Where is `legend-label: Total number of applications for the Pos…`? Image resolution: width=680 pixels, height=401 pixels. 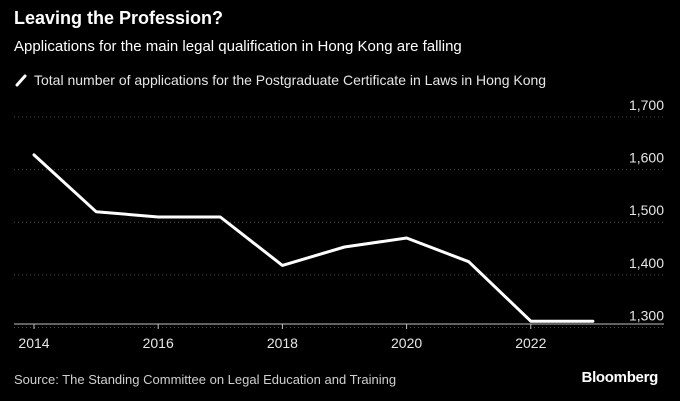 legend-label: Total number of applications for the Pos… is located at coordinates (290, 80).